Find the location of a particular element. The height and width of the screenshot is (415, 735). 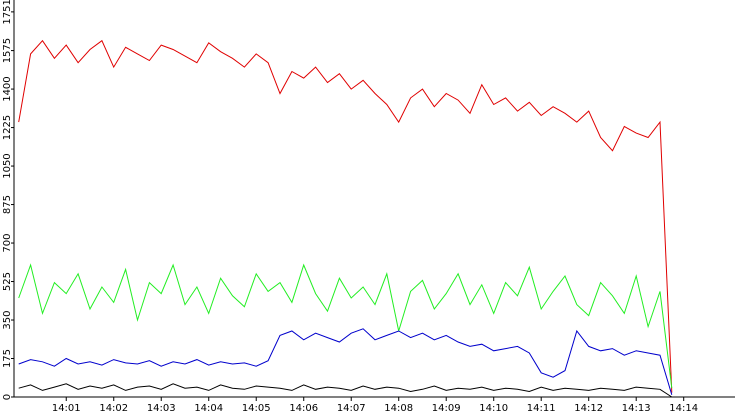

x-tick-label: 14:02 is located at coordinates (113, 408).